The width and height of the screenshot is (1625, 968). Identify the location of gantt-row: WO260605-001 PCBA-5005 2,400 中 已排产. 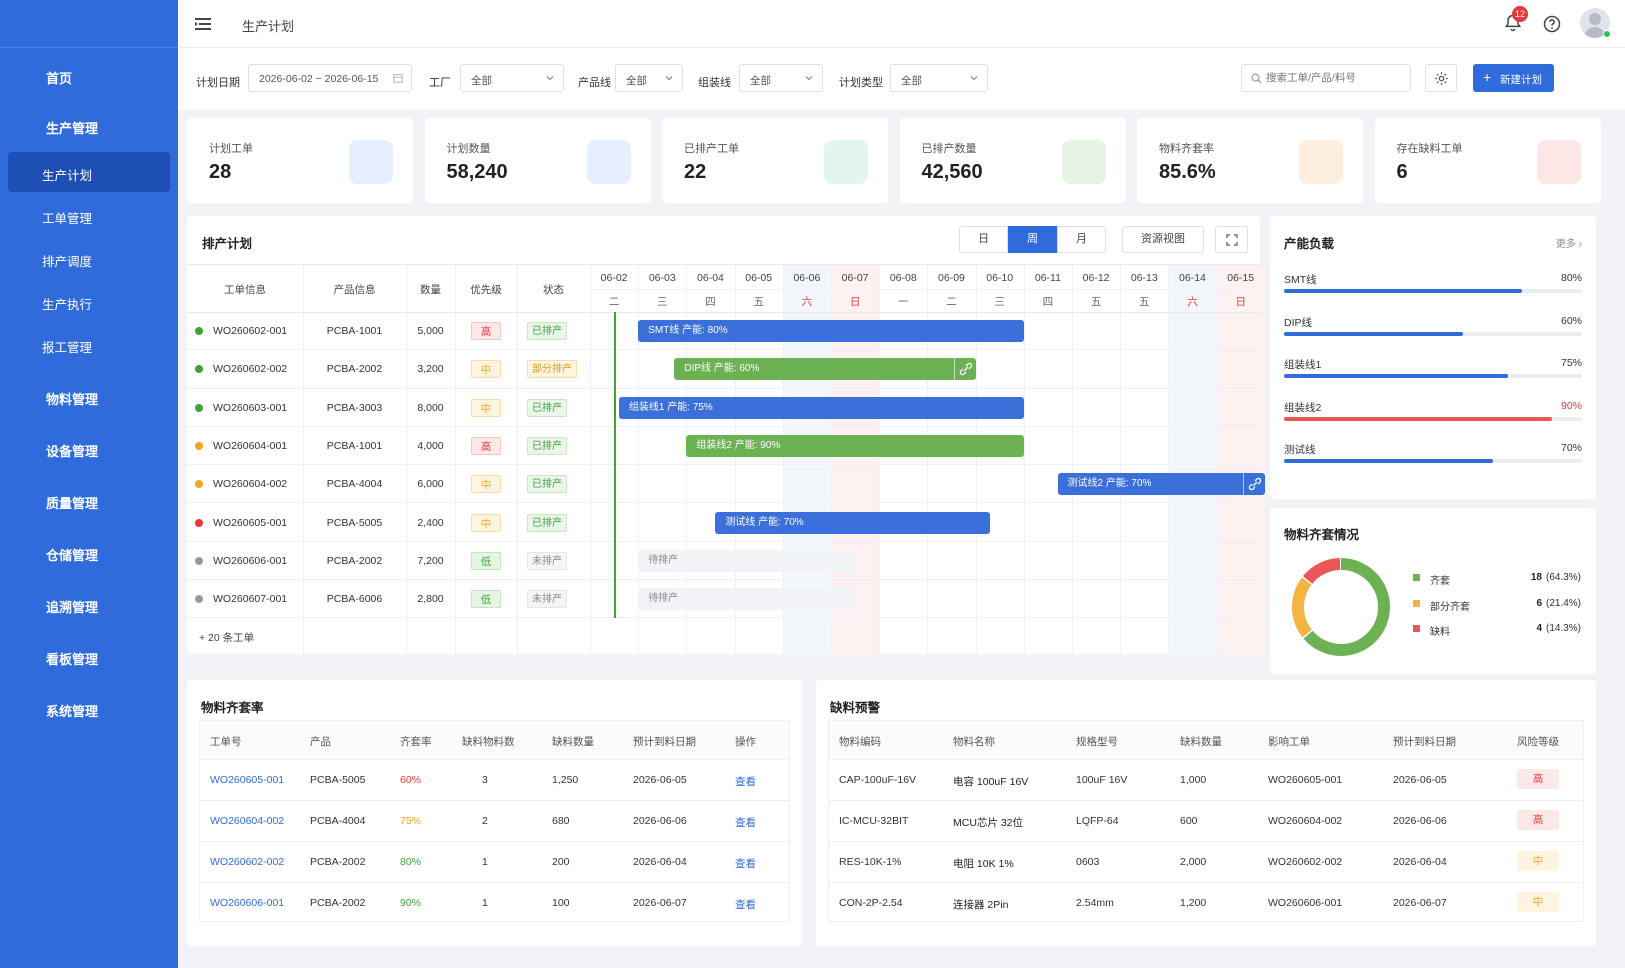
(723, 523).